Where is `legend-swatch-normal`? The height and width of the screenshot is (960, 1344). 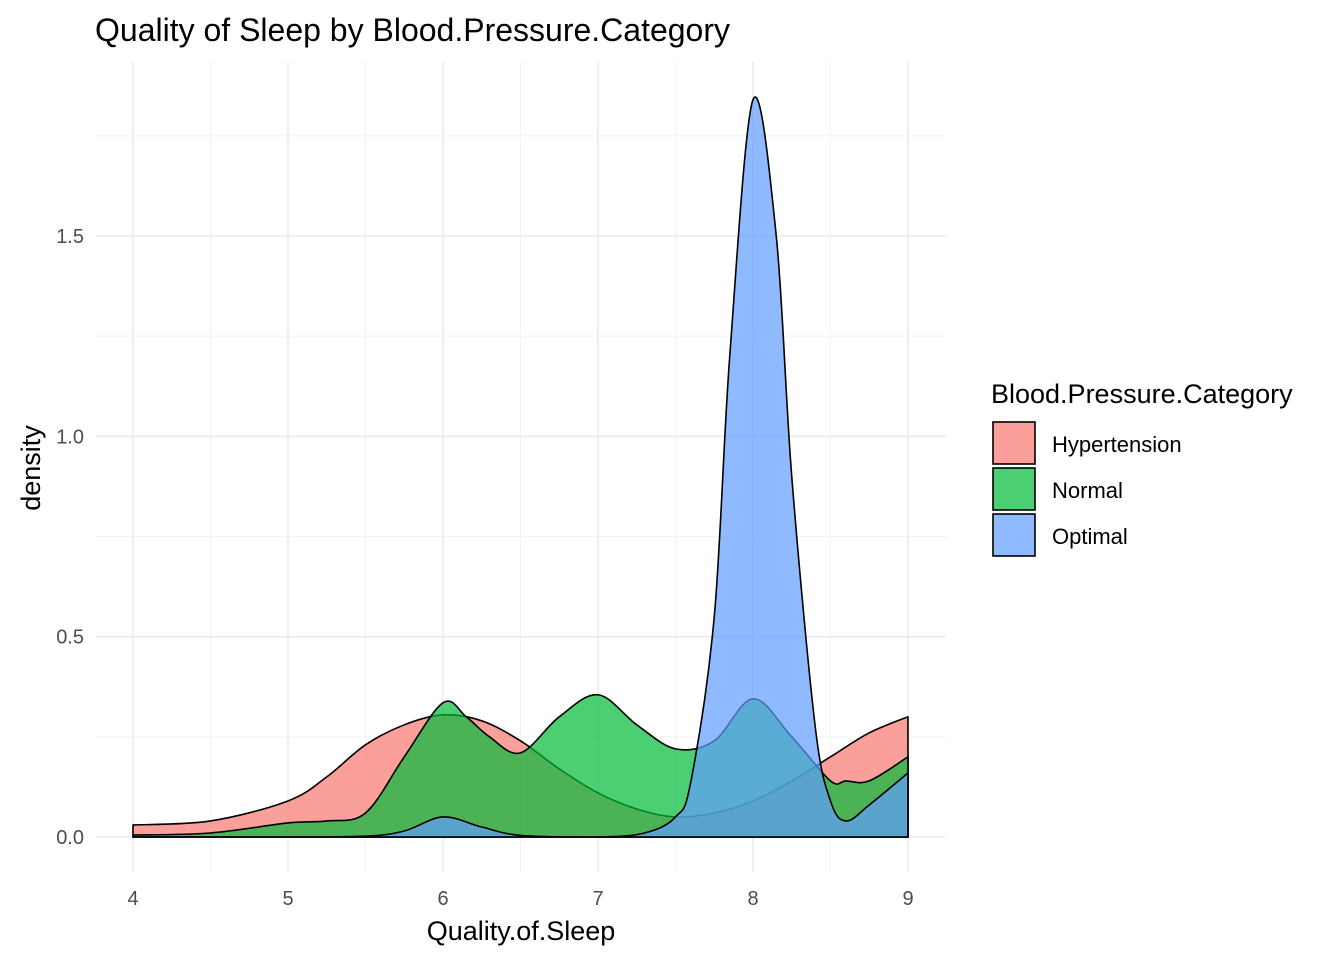
legend-swatch-normal is located at coordinates (1014, 489).